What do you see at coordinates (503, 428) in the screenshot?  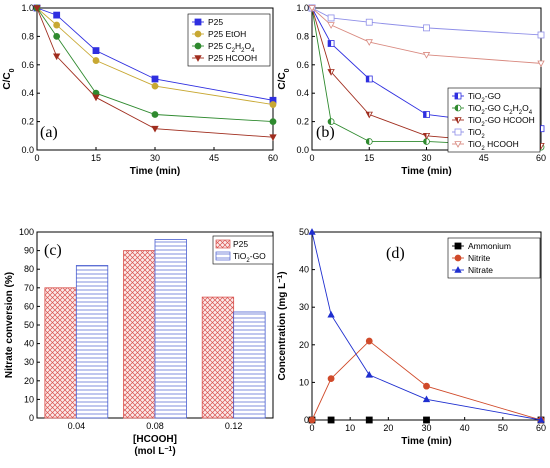 I see `x-tick-label: 50` at bounding box center [503, 428].